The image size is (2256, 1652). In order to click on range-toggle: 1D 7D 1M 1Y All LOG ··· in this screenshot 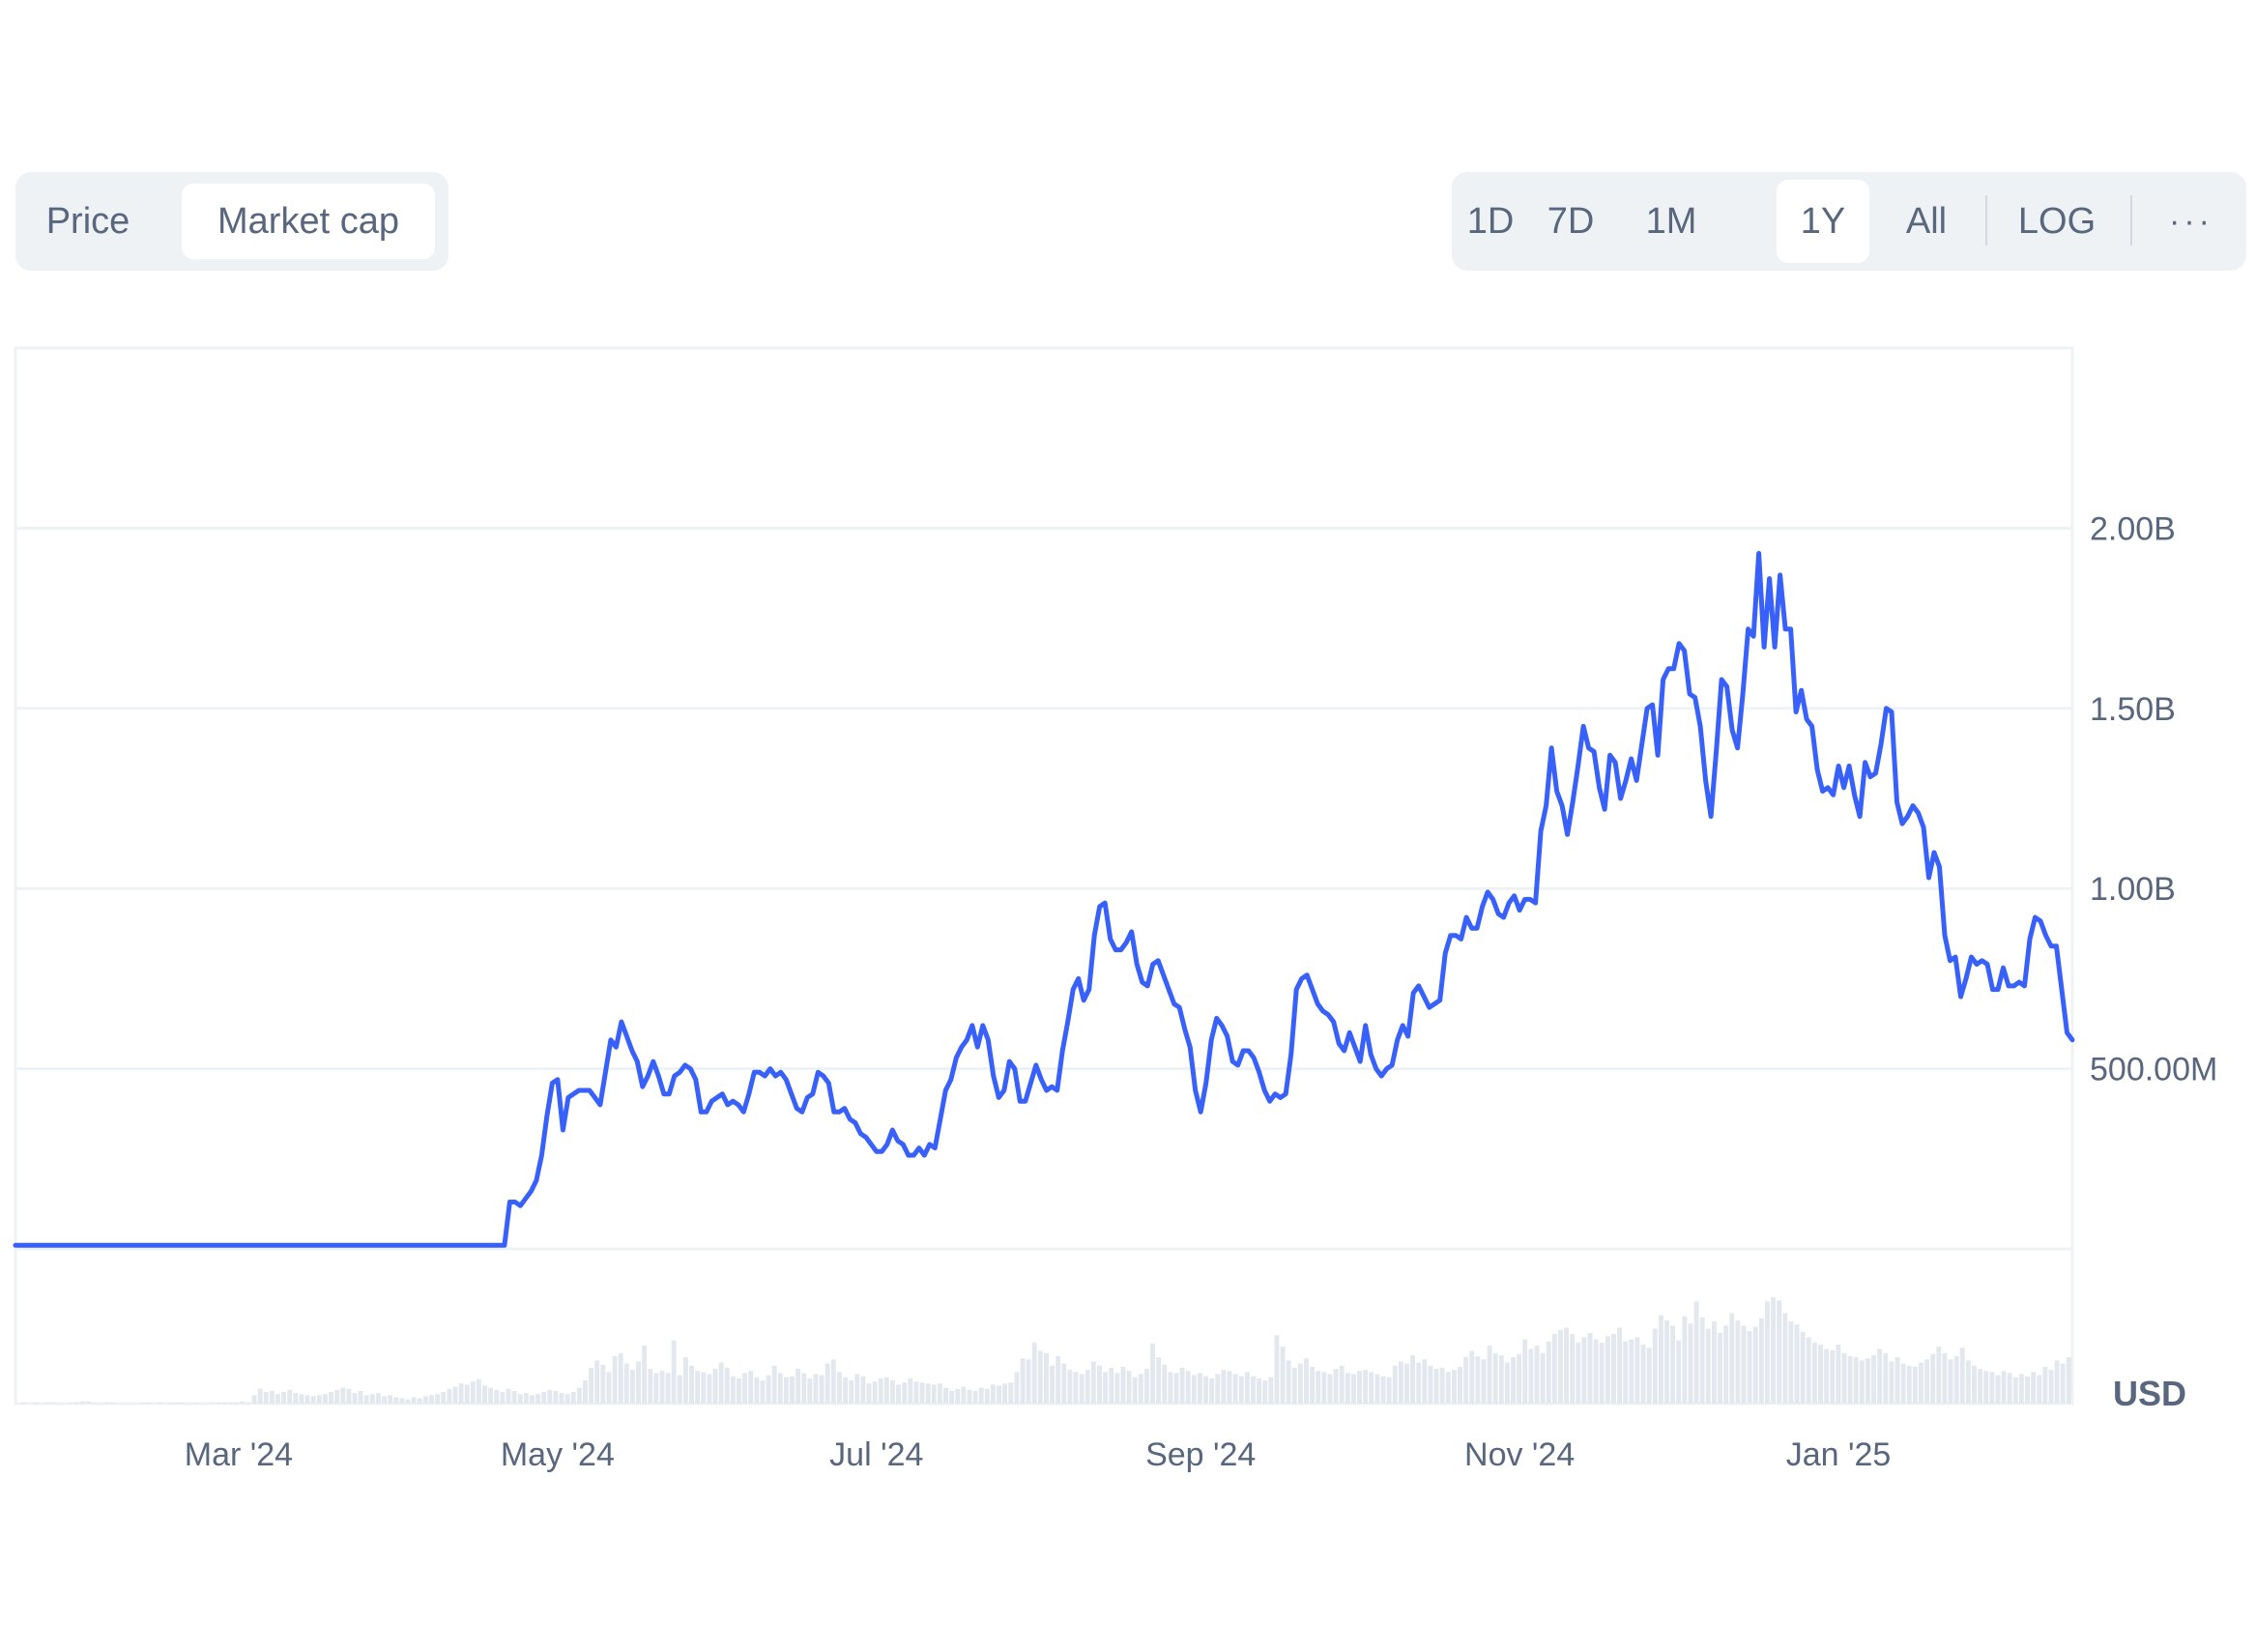, I will do `click(1849, 221)`.